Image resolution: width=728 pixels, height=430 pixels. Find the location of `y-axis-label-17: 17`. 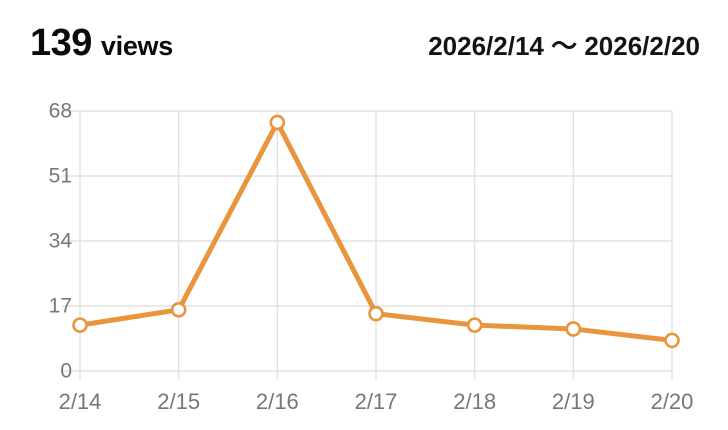

y-axis-label-17: 17 is located at coordinates (60, 306).